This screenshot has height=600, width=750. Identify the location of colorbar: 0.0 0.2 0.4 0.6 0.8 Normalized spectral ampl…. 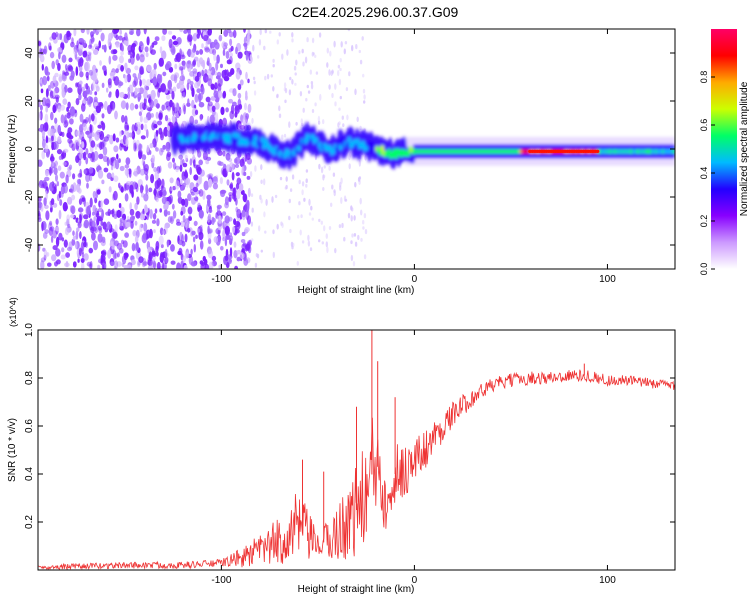
(724, 152).